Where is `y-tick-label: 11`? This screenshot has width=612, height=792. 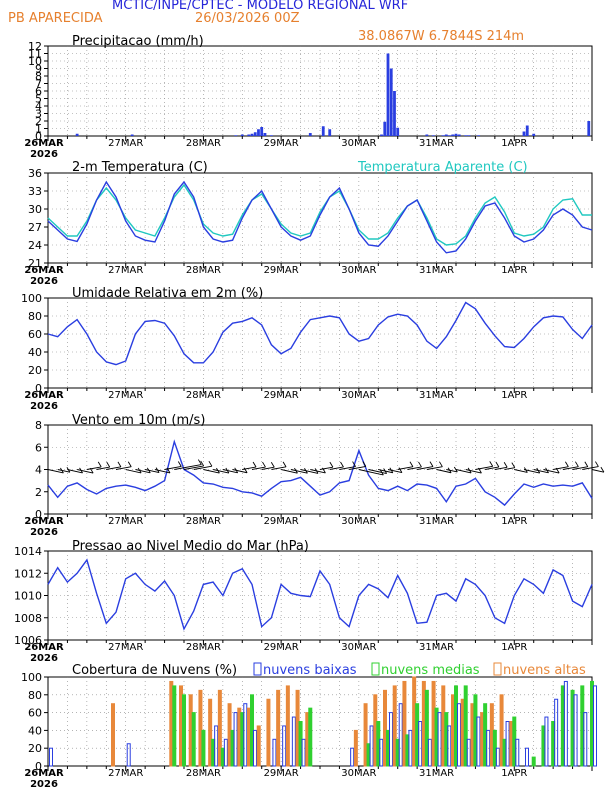 y-tick-label: 11 is located at coordinates (35, 54).